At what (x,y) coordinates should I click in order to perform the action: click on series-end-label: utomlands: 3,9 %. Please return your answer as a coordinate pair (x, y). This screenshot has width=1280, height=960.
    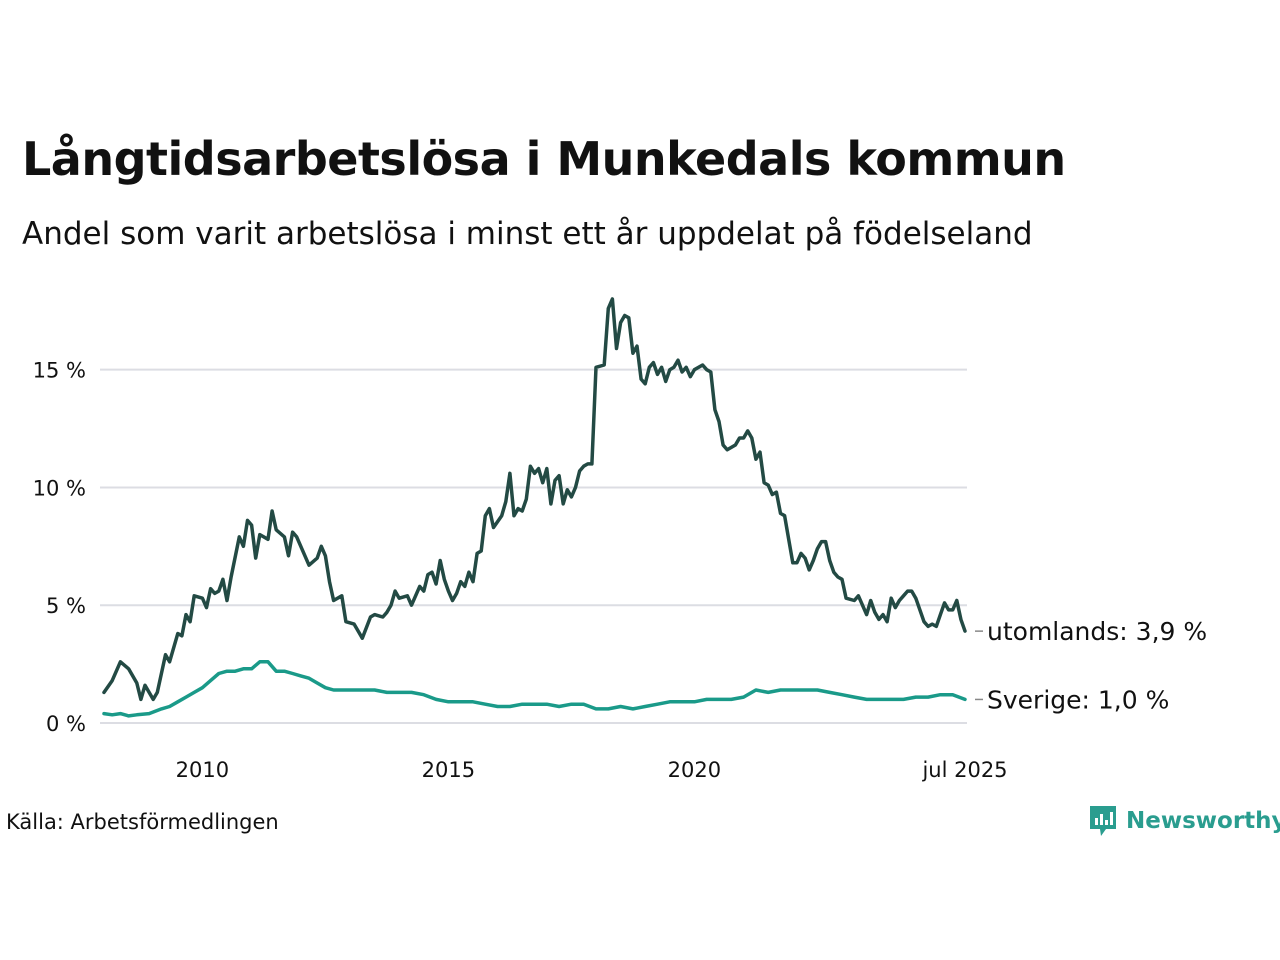
    Looking at the image, I should click on (1097, 631).